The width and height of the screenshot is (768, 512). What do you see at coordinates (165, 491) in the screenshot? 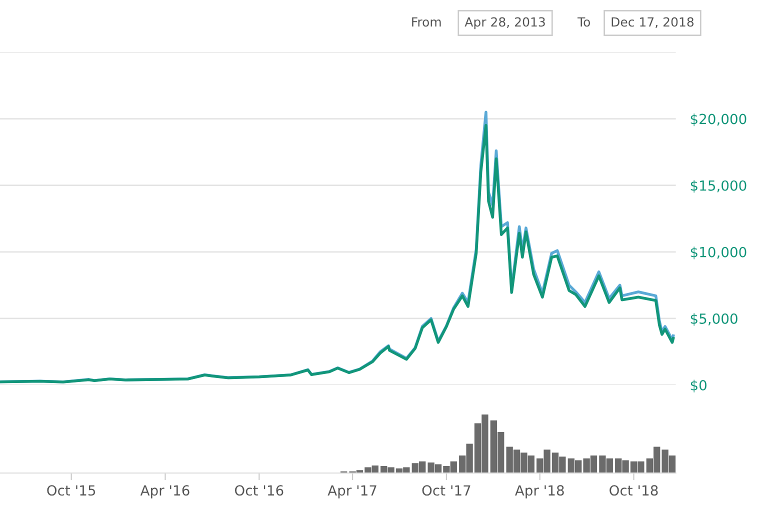
I see `x-tick-label: Apr '16` at bounding box center [165, 491].